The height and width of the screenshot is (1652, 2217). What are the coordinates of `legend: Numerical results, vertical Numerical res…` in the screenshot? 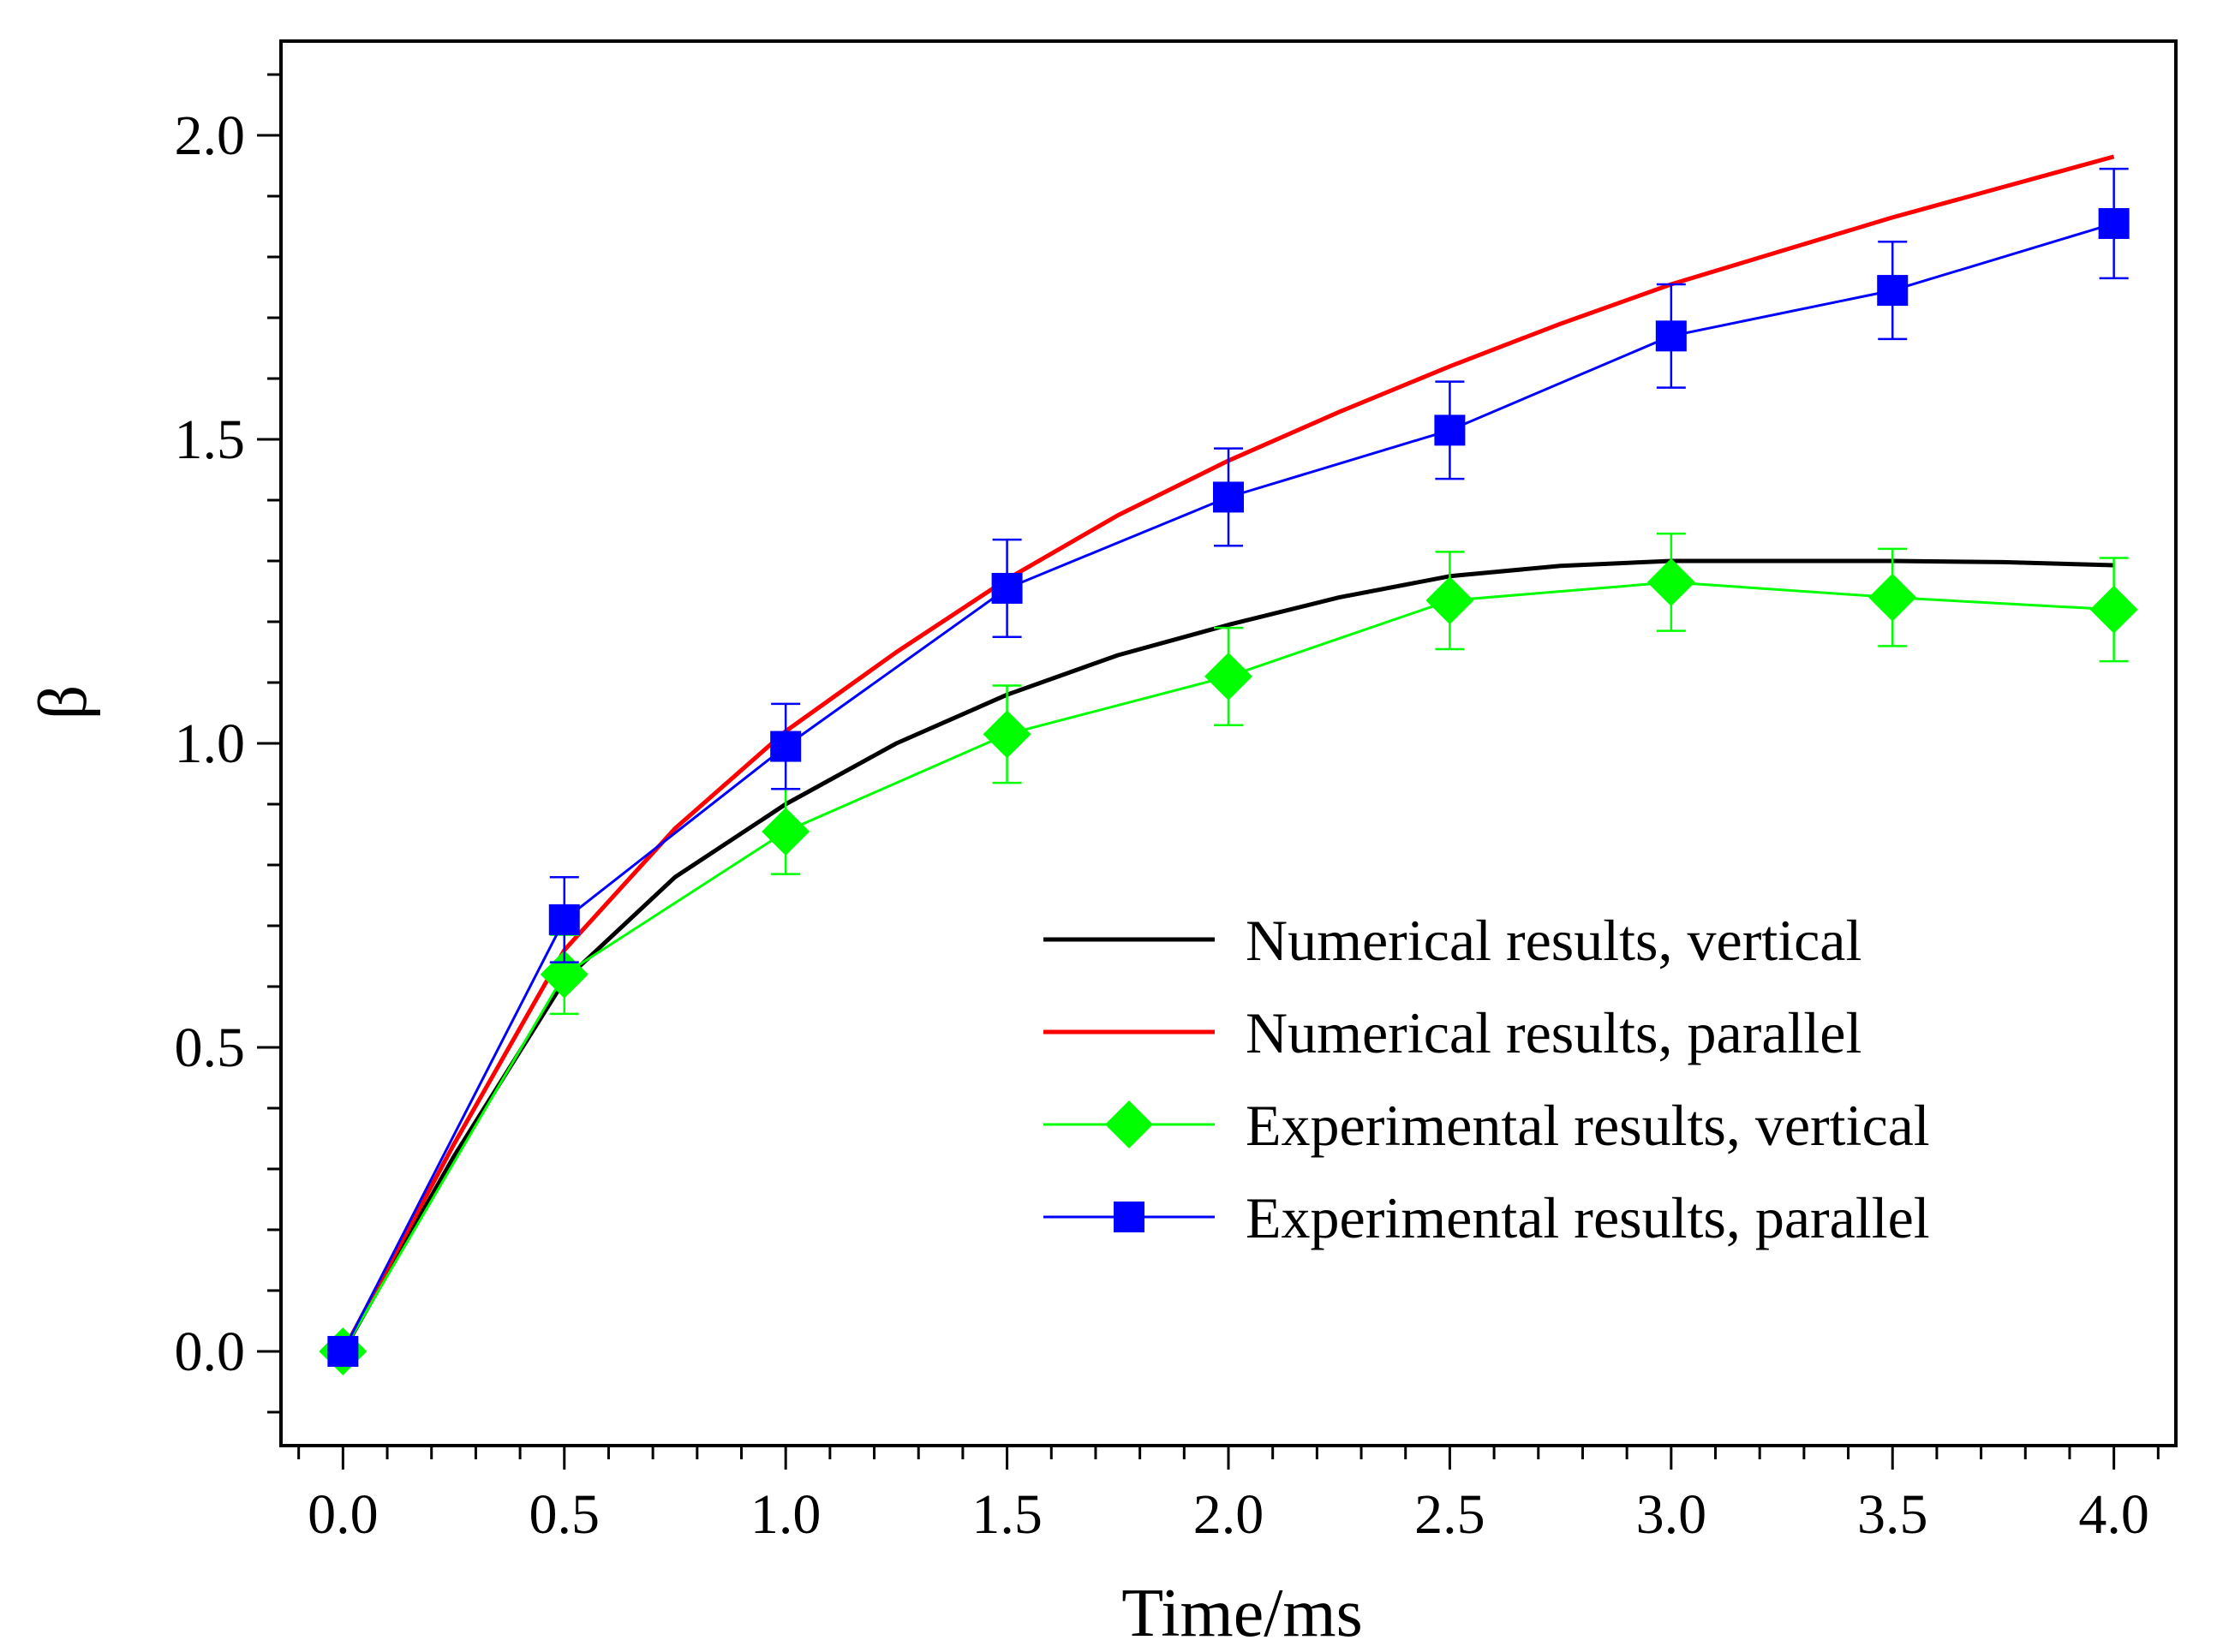 It's located at (1486, 1079).